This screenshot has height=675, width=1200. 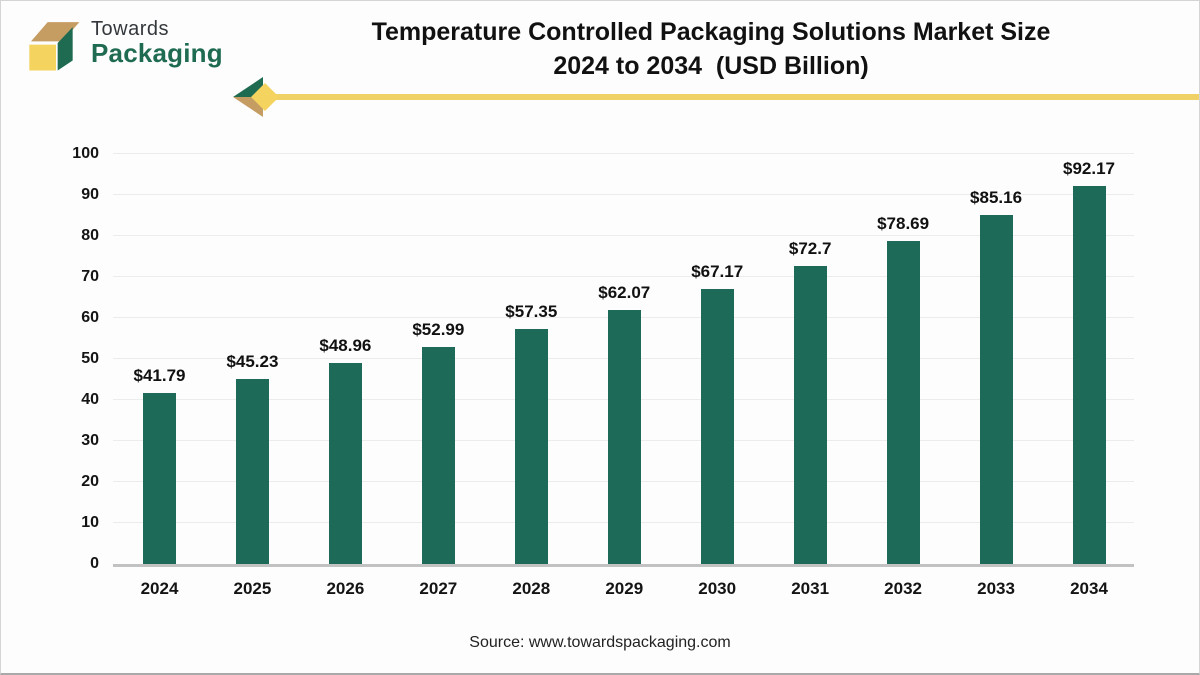 I want to click on bar-value-label-2026: $48.96, so click(x=345, y=346).